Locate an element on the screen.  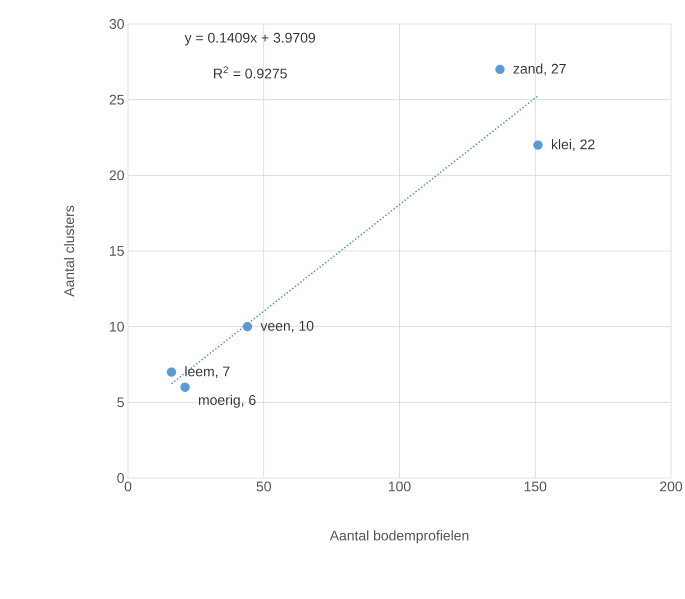
y-axis-title: Aantal clusters is located at coordinates (69, 251).